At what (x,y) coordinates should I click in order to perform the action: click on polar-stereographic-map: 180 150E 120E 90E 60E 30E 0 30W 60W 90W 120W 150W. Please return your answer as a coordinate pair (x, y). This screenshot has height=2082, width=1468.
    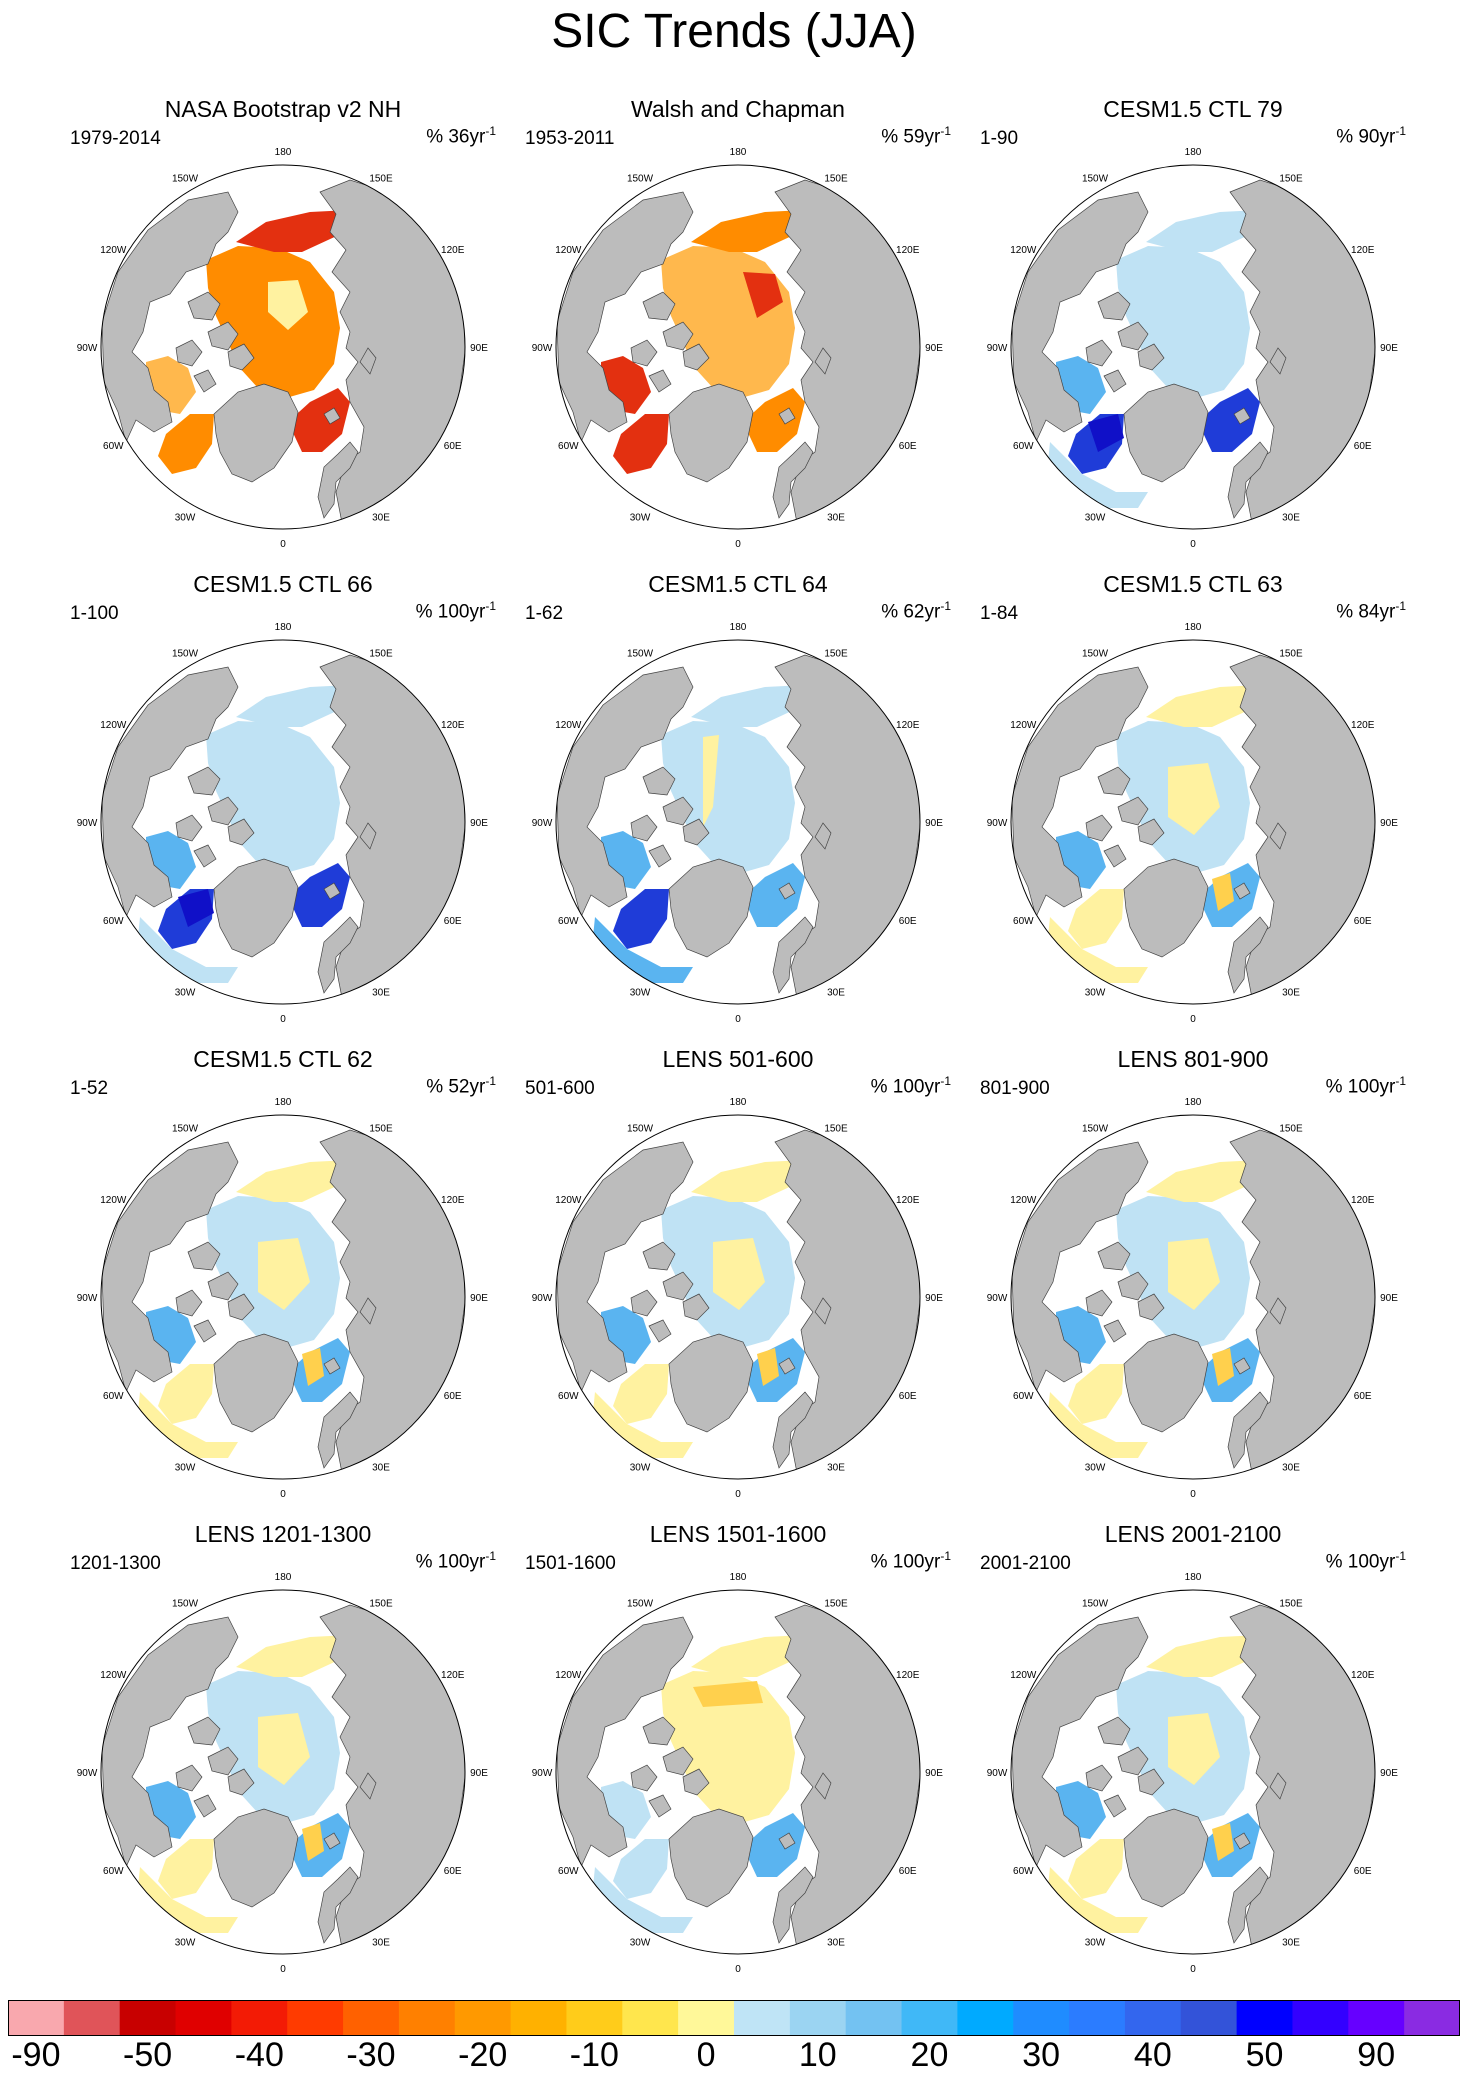
    Looking at the image, I should click on (1193, 1298).